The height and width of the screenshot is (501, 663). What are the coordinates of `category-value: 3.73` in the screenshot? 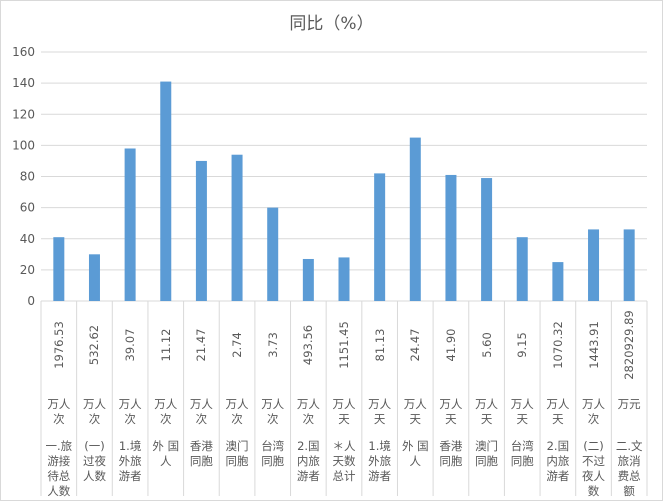 It's located at (272, 345).